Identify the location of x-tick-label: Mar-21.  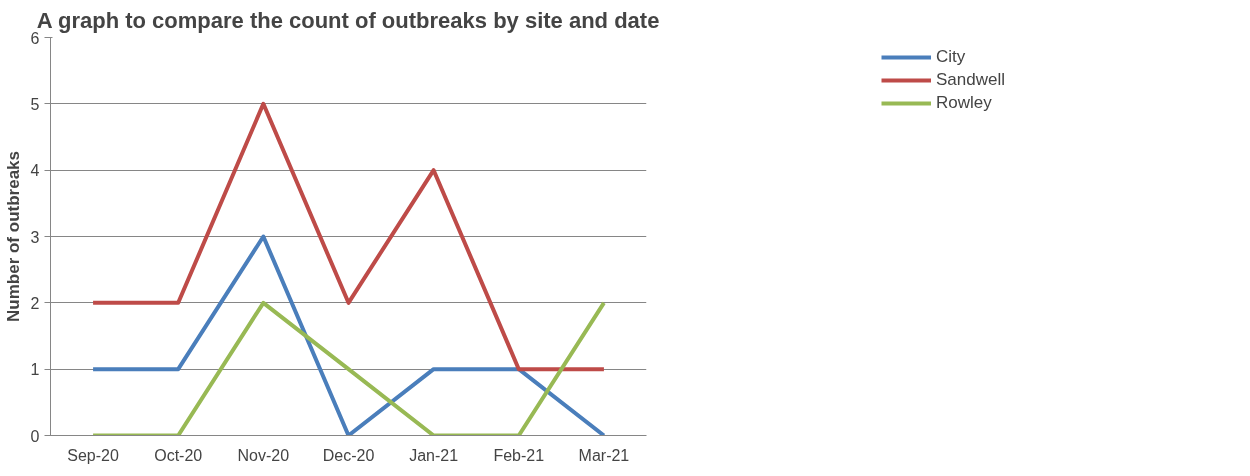
(604, 455).